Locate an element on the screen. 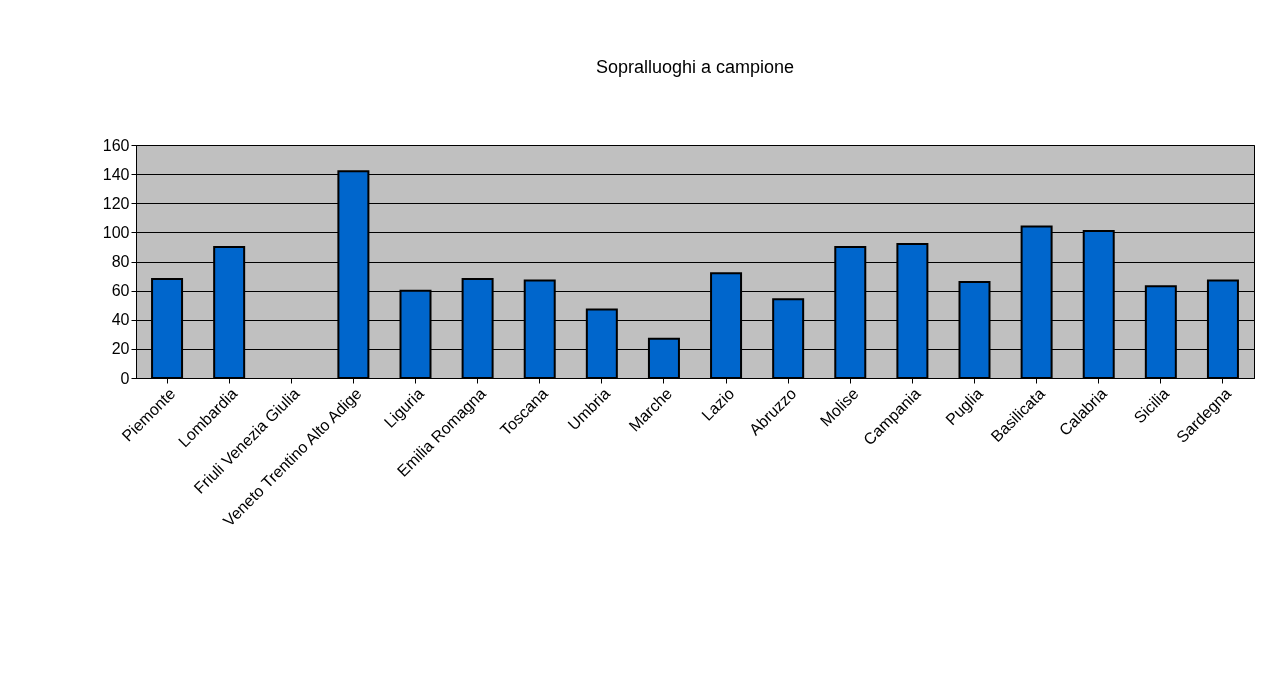  y-tick-label: 60 is located at coordinates (120, 291).